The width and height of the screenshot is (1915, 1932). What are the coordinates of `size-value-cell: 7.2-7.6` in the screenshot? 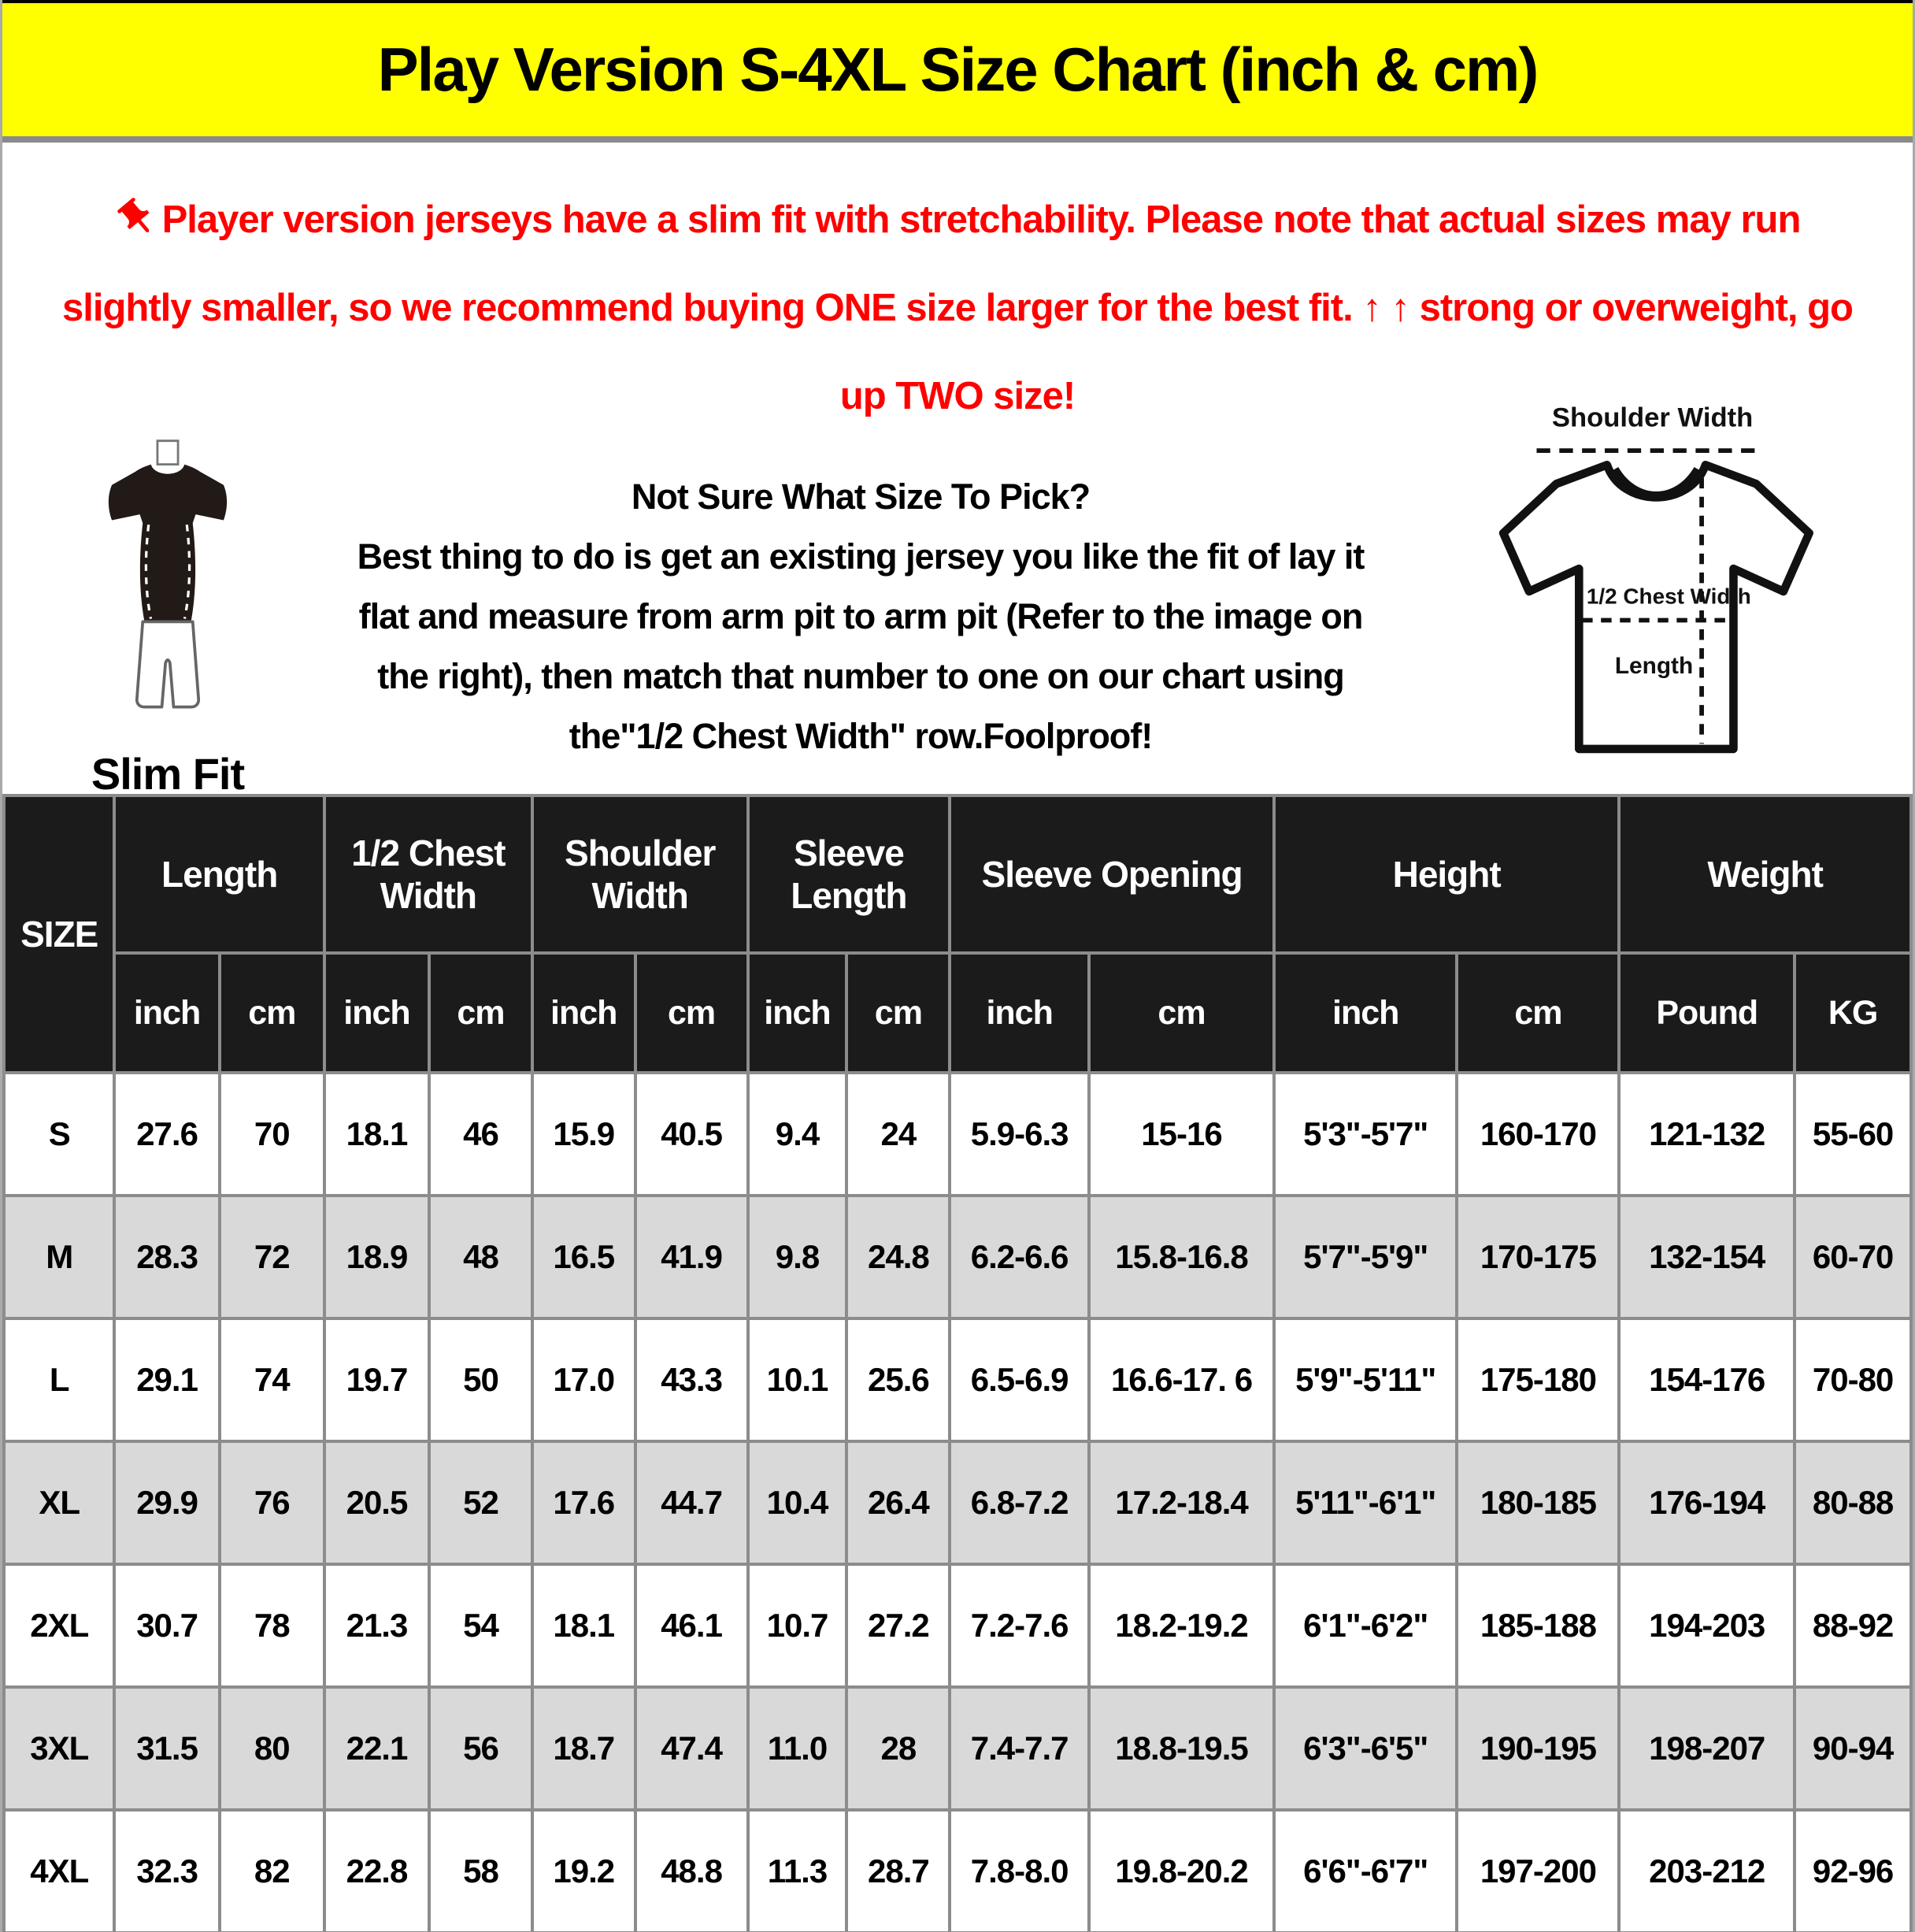 It's located at (1019, 1626).